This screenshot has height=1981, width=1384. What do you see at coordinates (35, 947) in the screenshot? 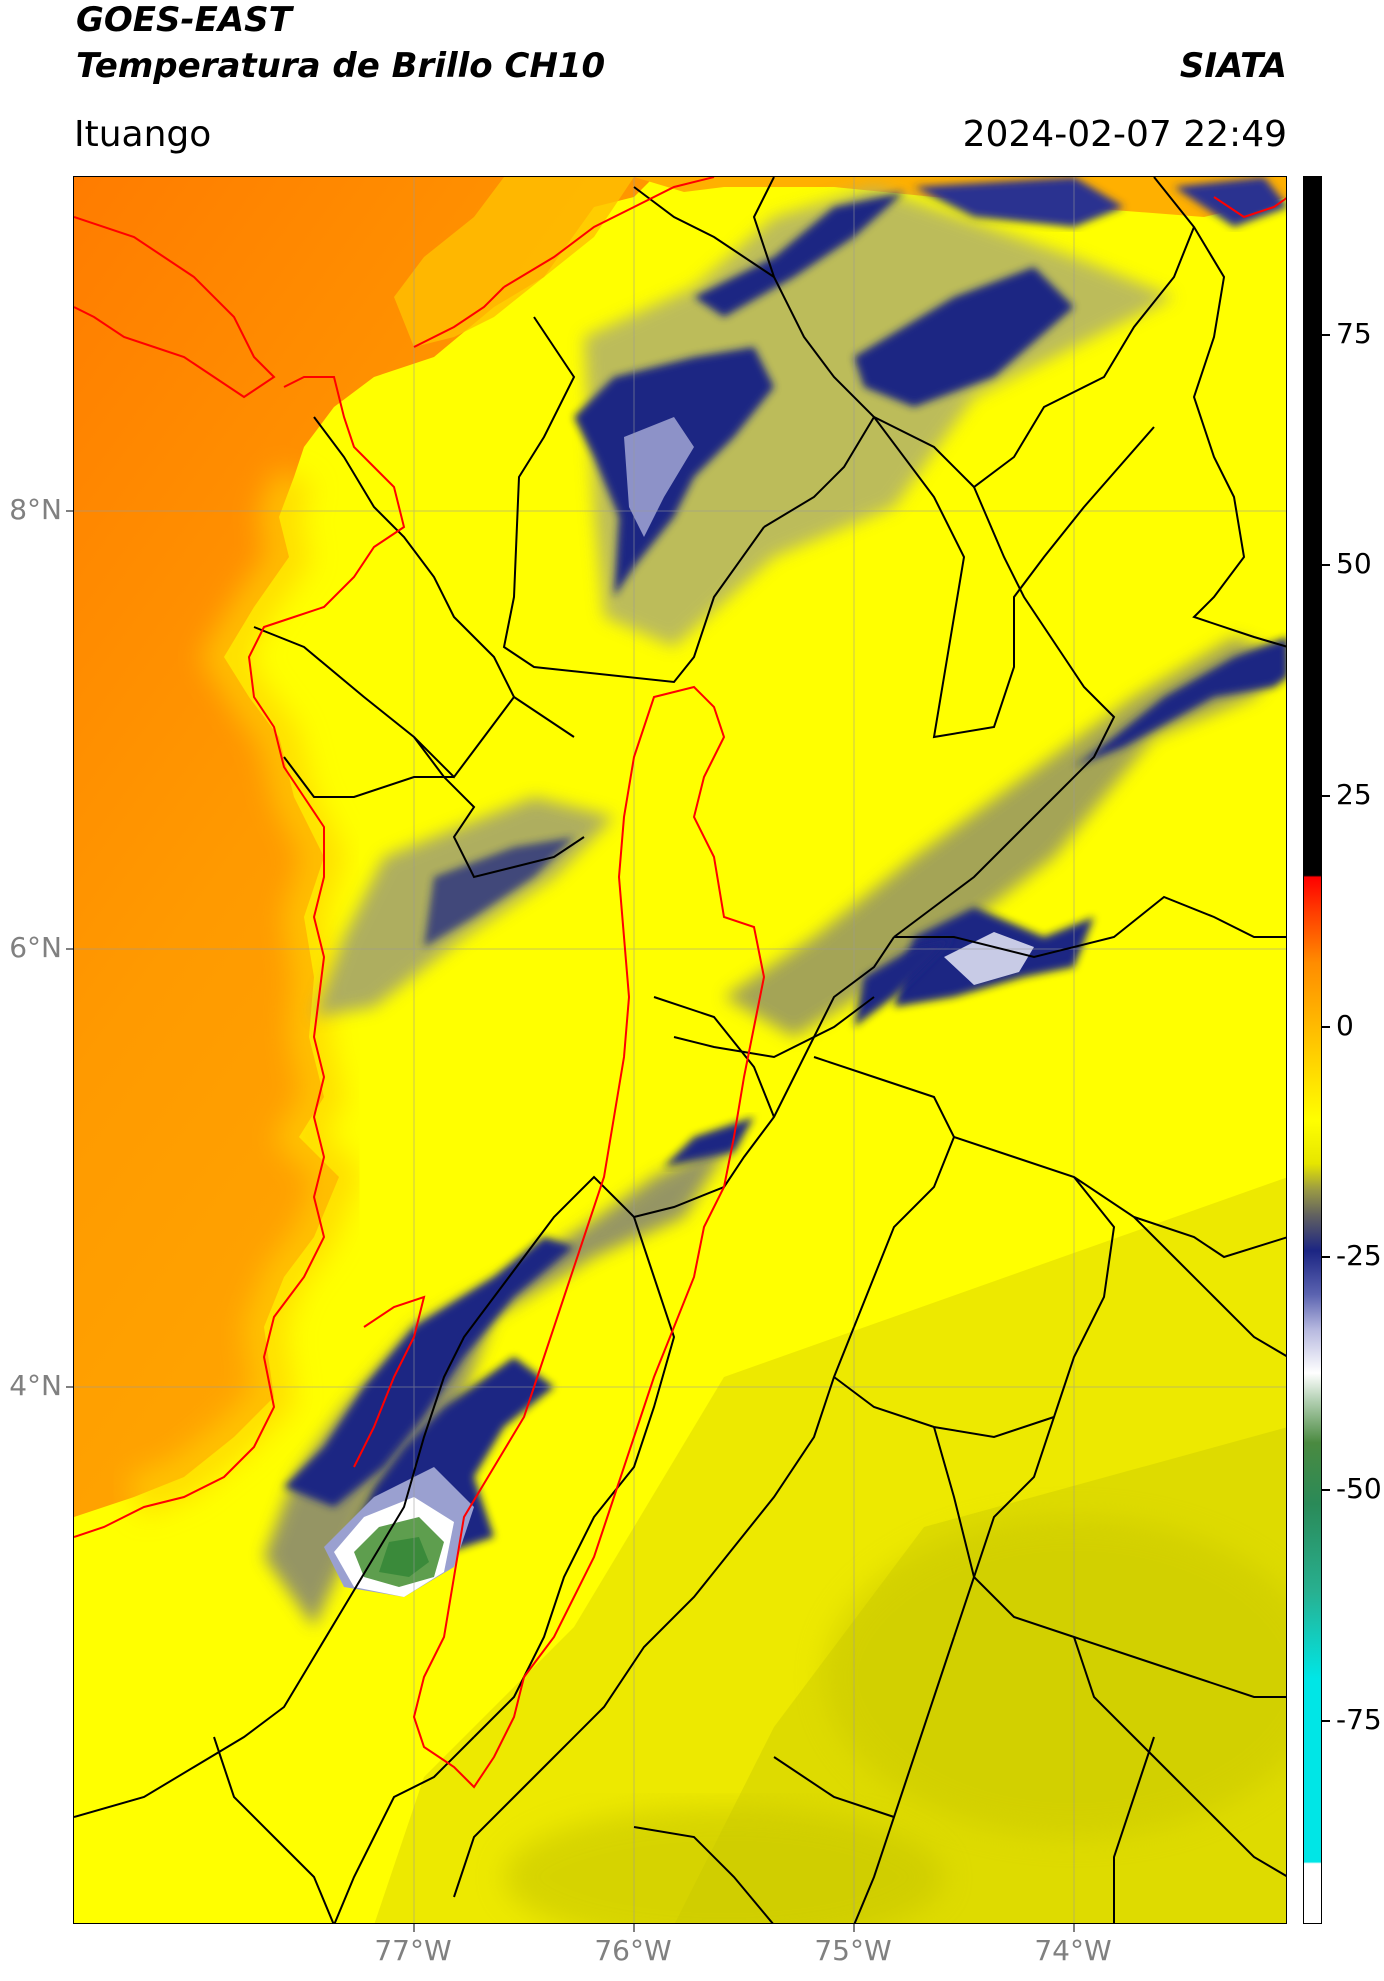
I see `lat-label-6: 6°N` at bounding box center [35, 947].